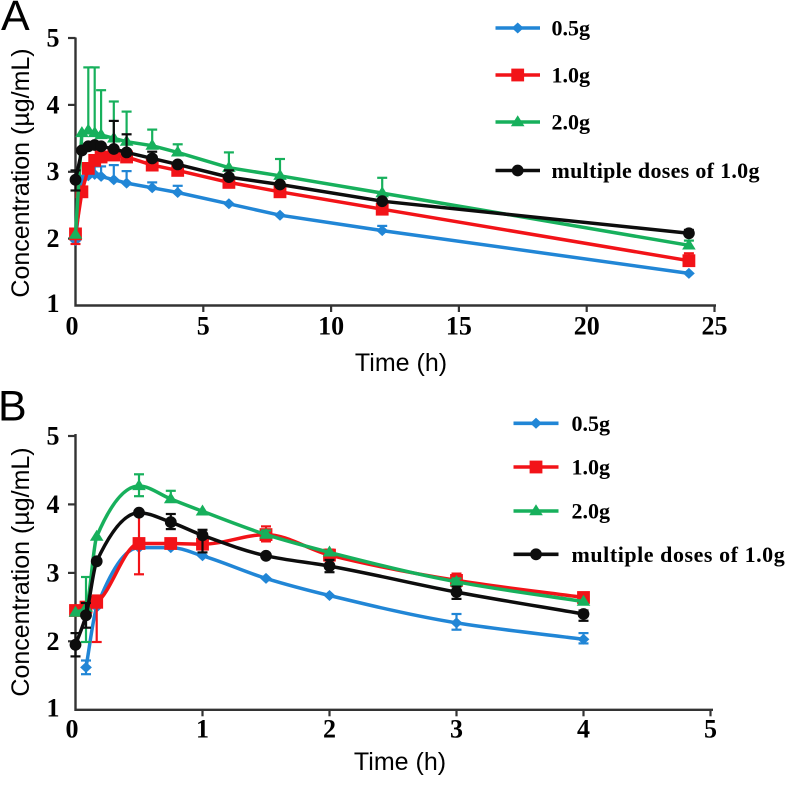  What do you see at coordinates (587, 326) in the screenshot?
I see `svg-text: 20` at bounding box center [587, 326].